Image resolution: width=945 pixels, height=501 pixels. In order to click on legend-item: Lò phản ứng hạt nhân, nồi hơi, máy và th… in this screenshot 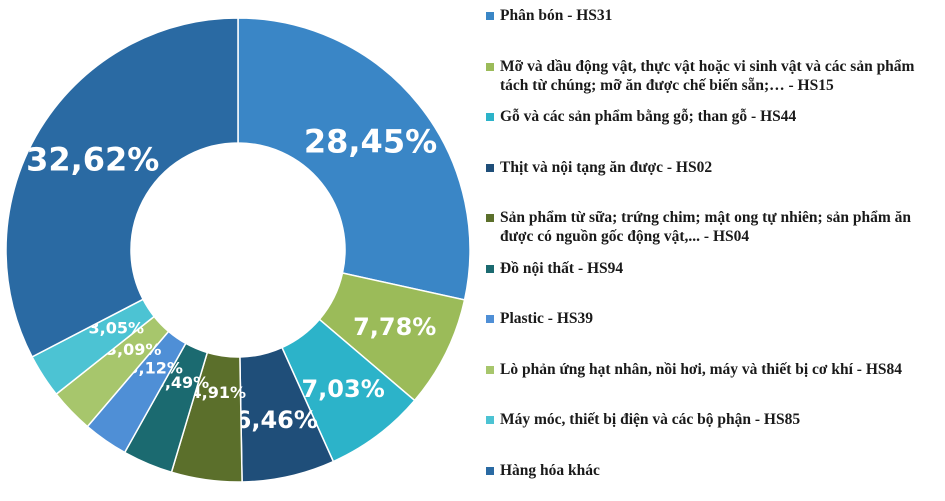, I will do `click(713, 380)`.